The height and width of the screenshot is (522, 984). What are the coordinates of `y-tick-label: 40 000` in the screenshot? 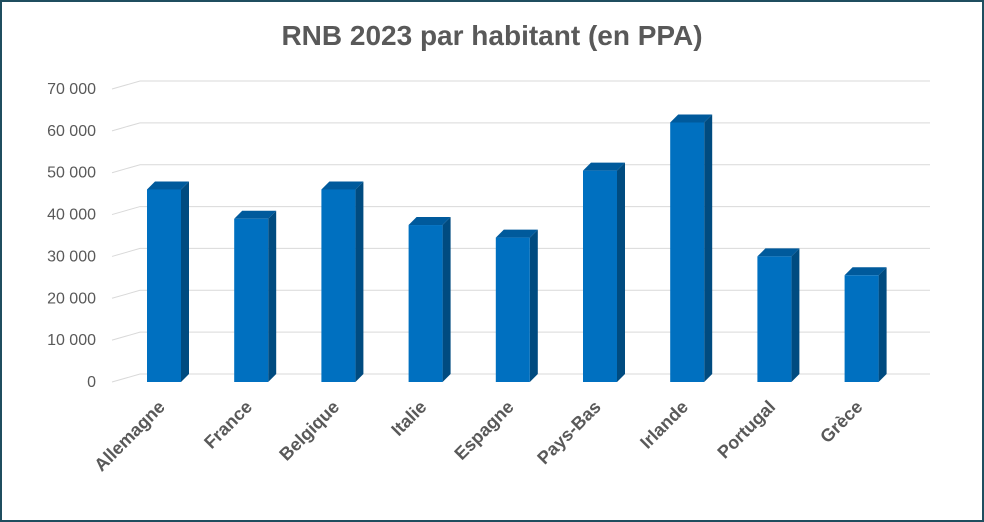 It's located at (71, 215).